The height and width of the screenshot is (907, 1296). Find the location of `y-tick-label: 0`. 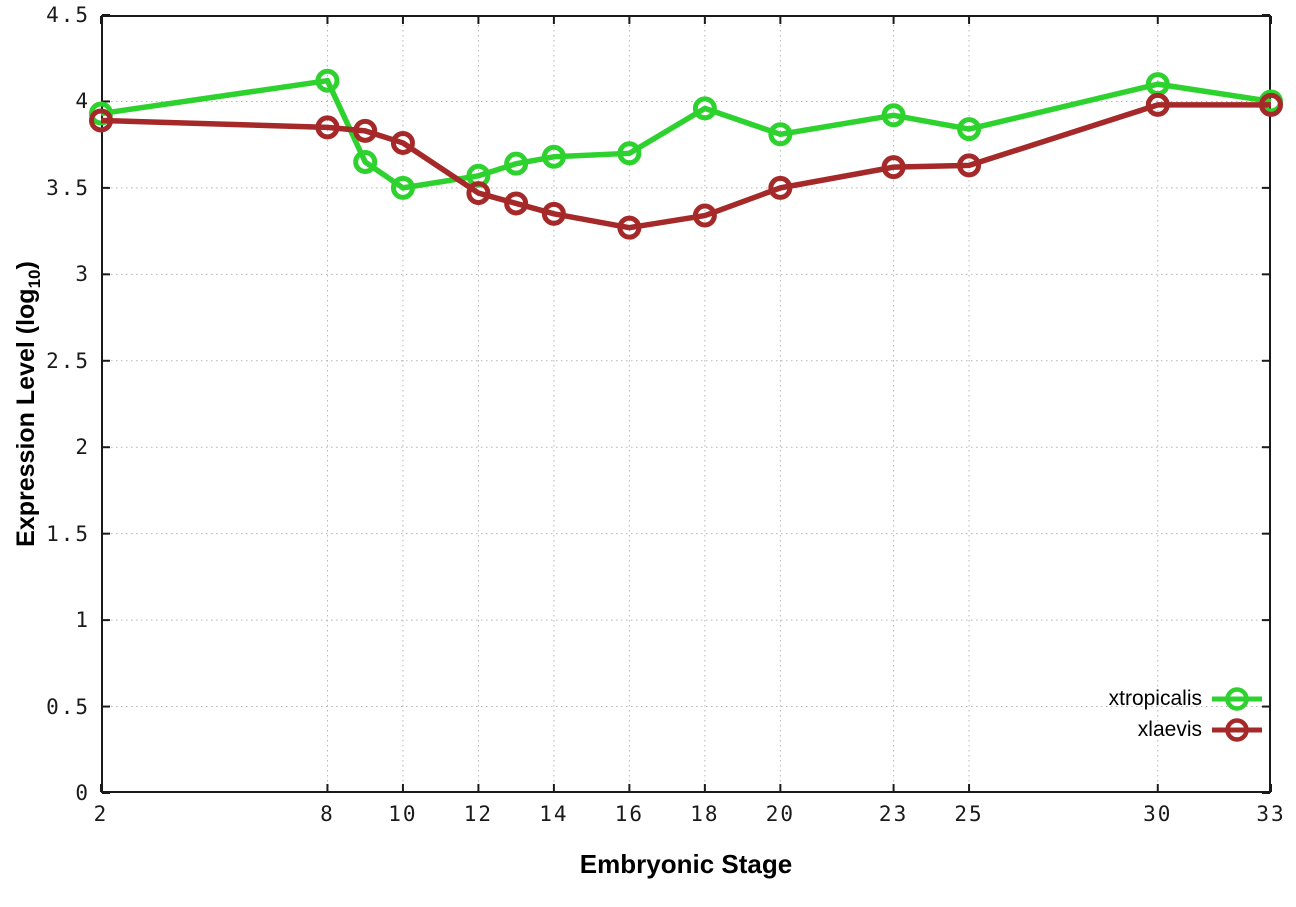

y-tick-label: 0 is located at coordinates (82, 793).